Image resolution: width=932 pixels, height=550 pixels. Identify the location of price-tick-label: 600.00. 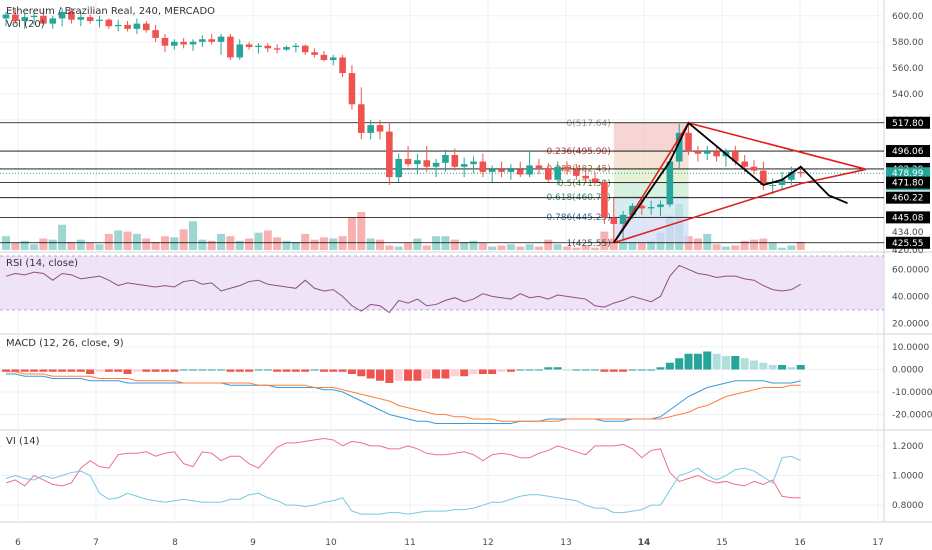
(908, 17).